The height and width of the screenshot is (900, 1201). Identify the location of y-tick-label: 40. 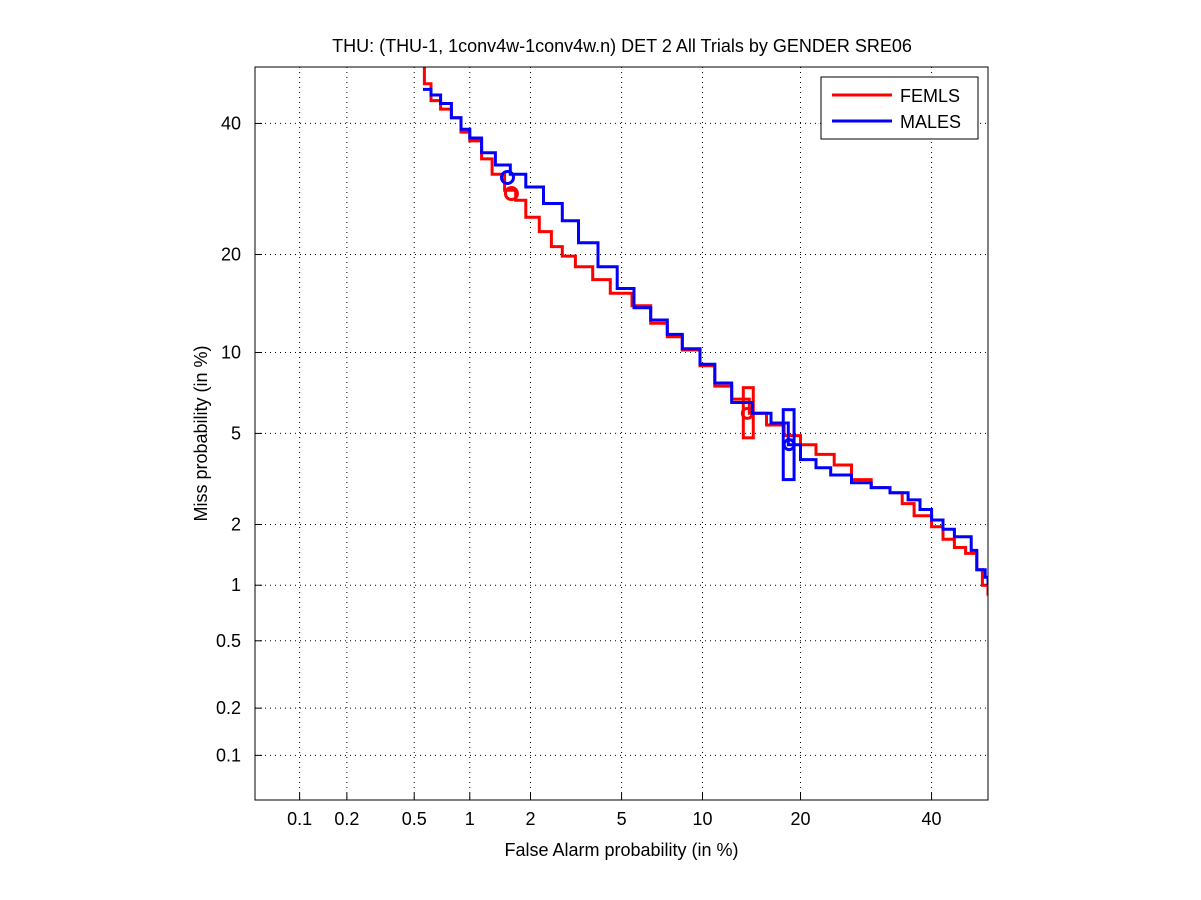
(231, 123).